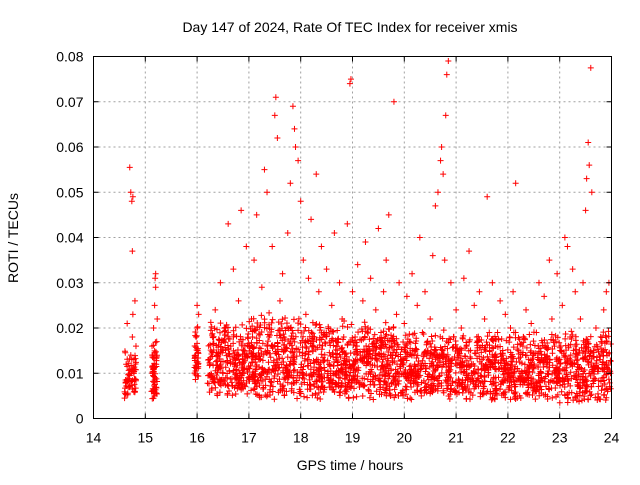 The image size is (640, 485). What do you see at coordinates (69, 283) in the screenshot?
I see `y-tick-label: 0.03` at bounding box center [69, 283].